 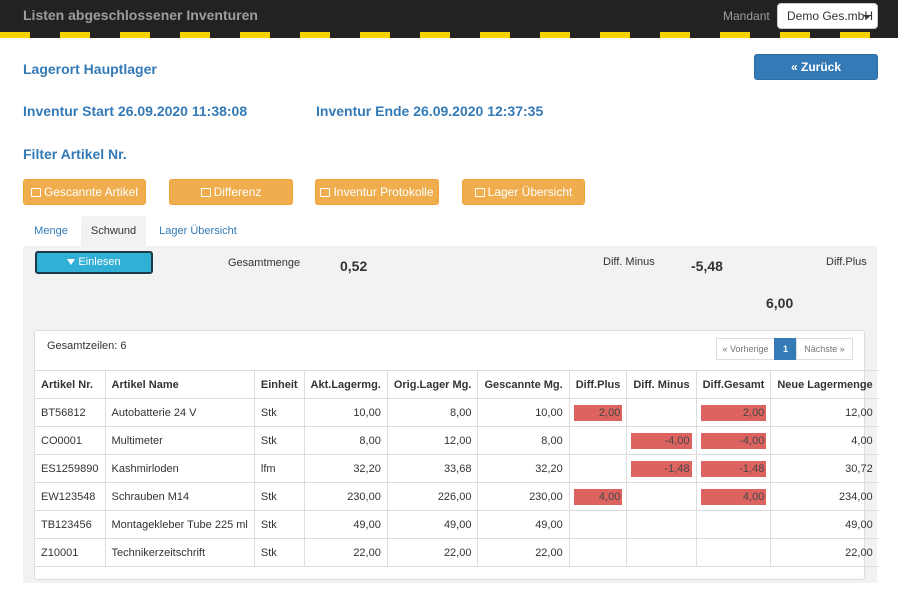 I want to click on gesamtmenge-value: 0,52, so click(x=354, y=266).